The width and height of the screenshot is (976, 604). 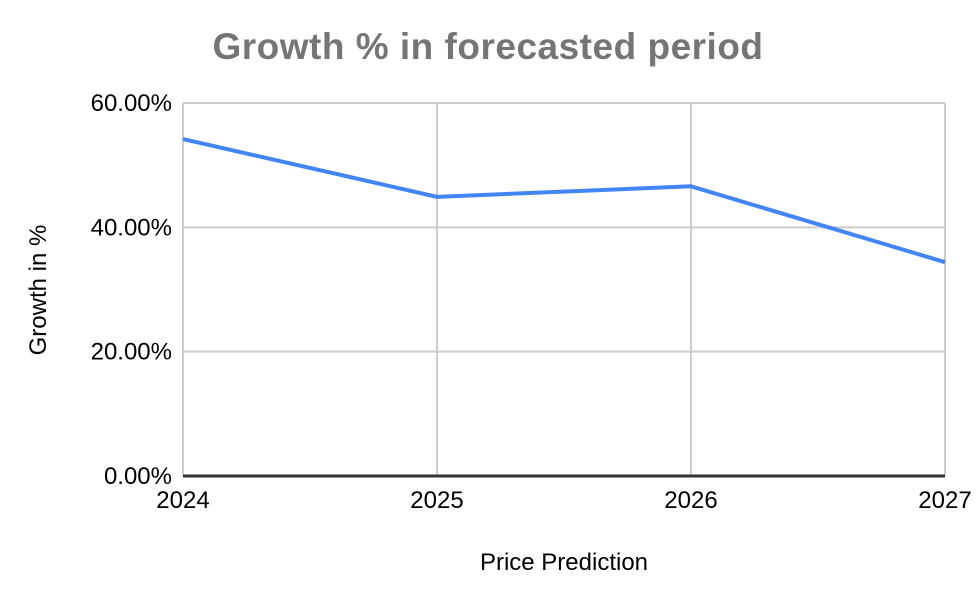 I want to click on y-axis-tick-labels: 0.00% 20.00% 40.00% 60.00%, so click(x=131, y=290).